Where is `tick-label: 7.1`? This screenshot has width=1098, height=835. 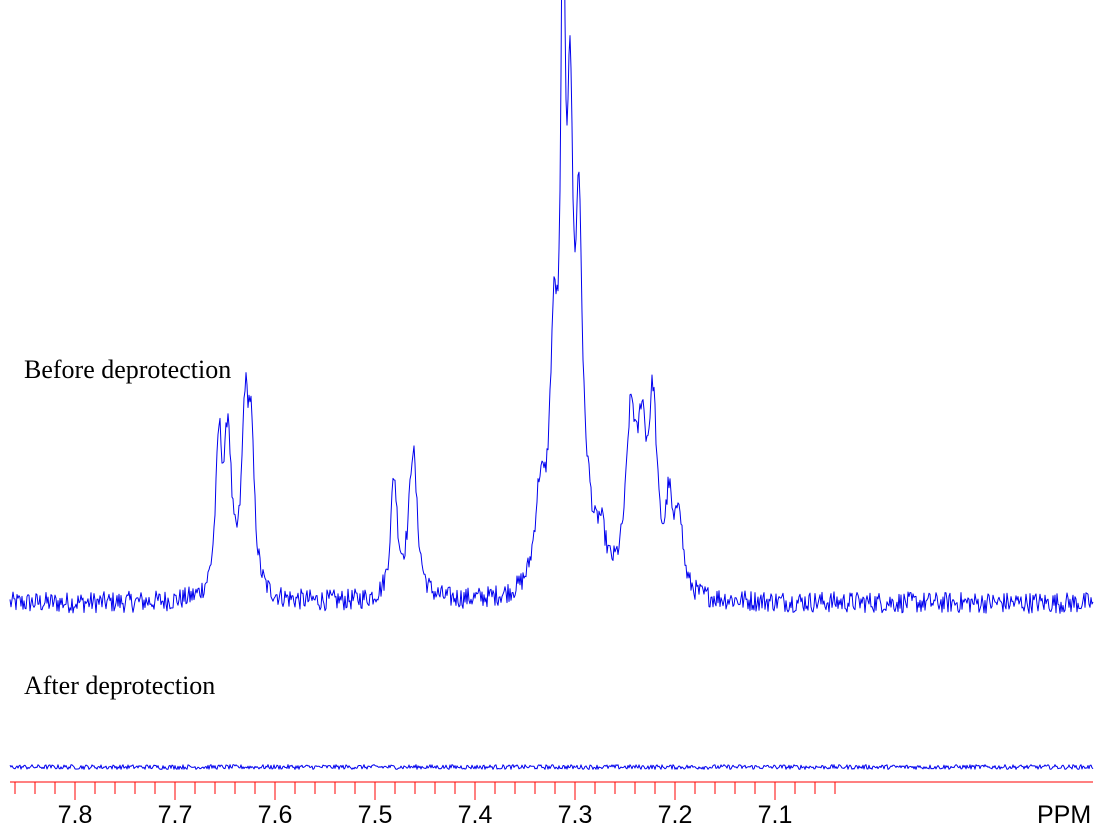 tick-label: 7.1 is located at coordinates (775, 815).